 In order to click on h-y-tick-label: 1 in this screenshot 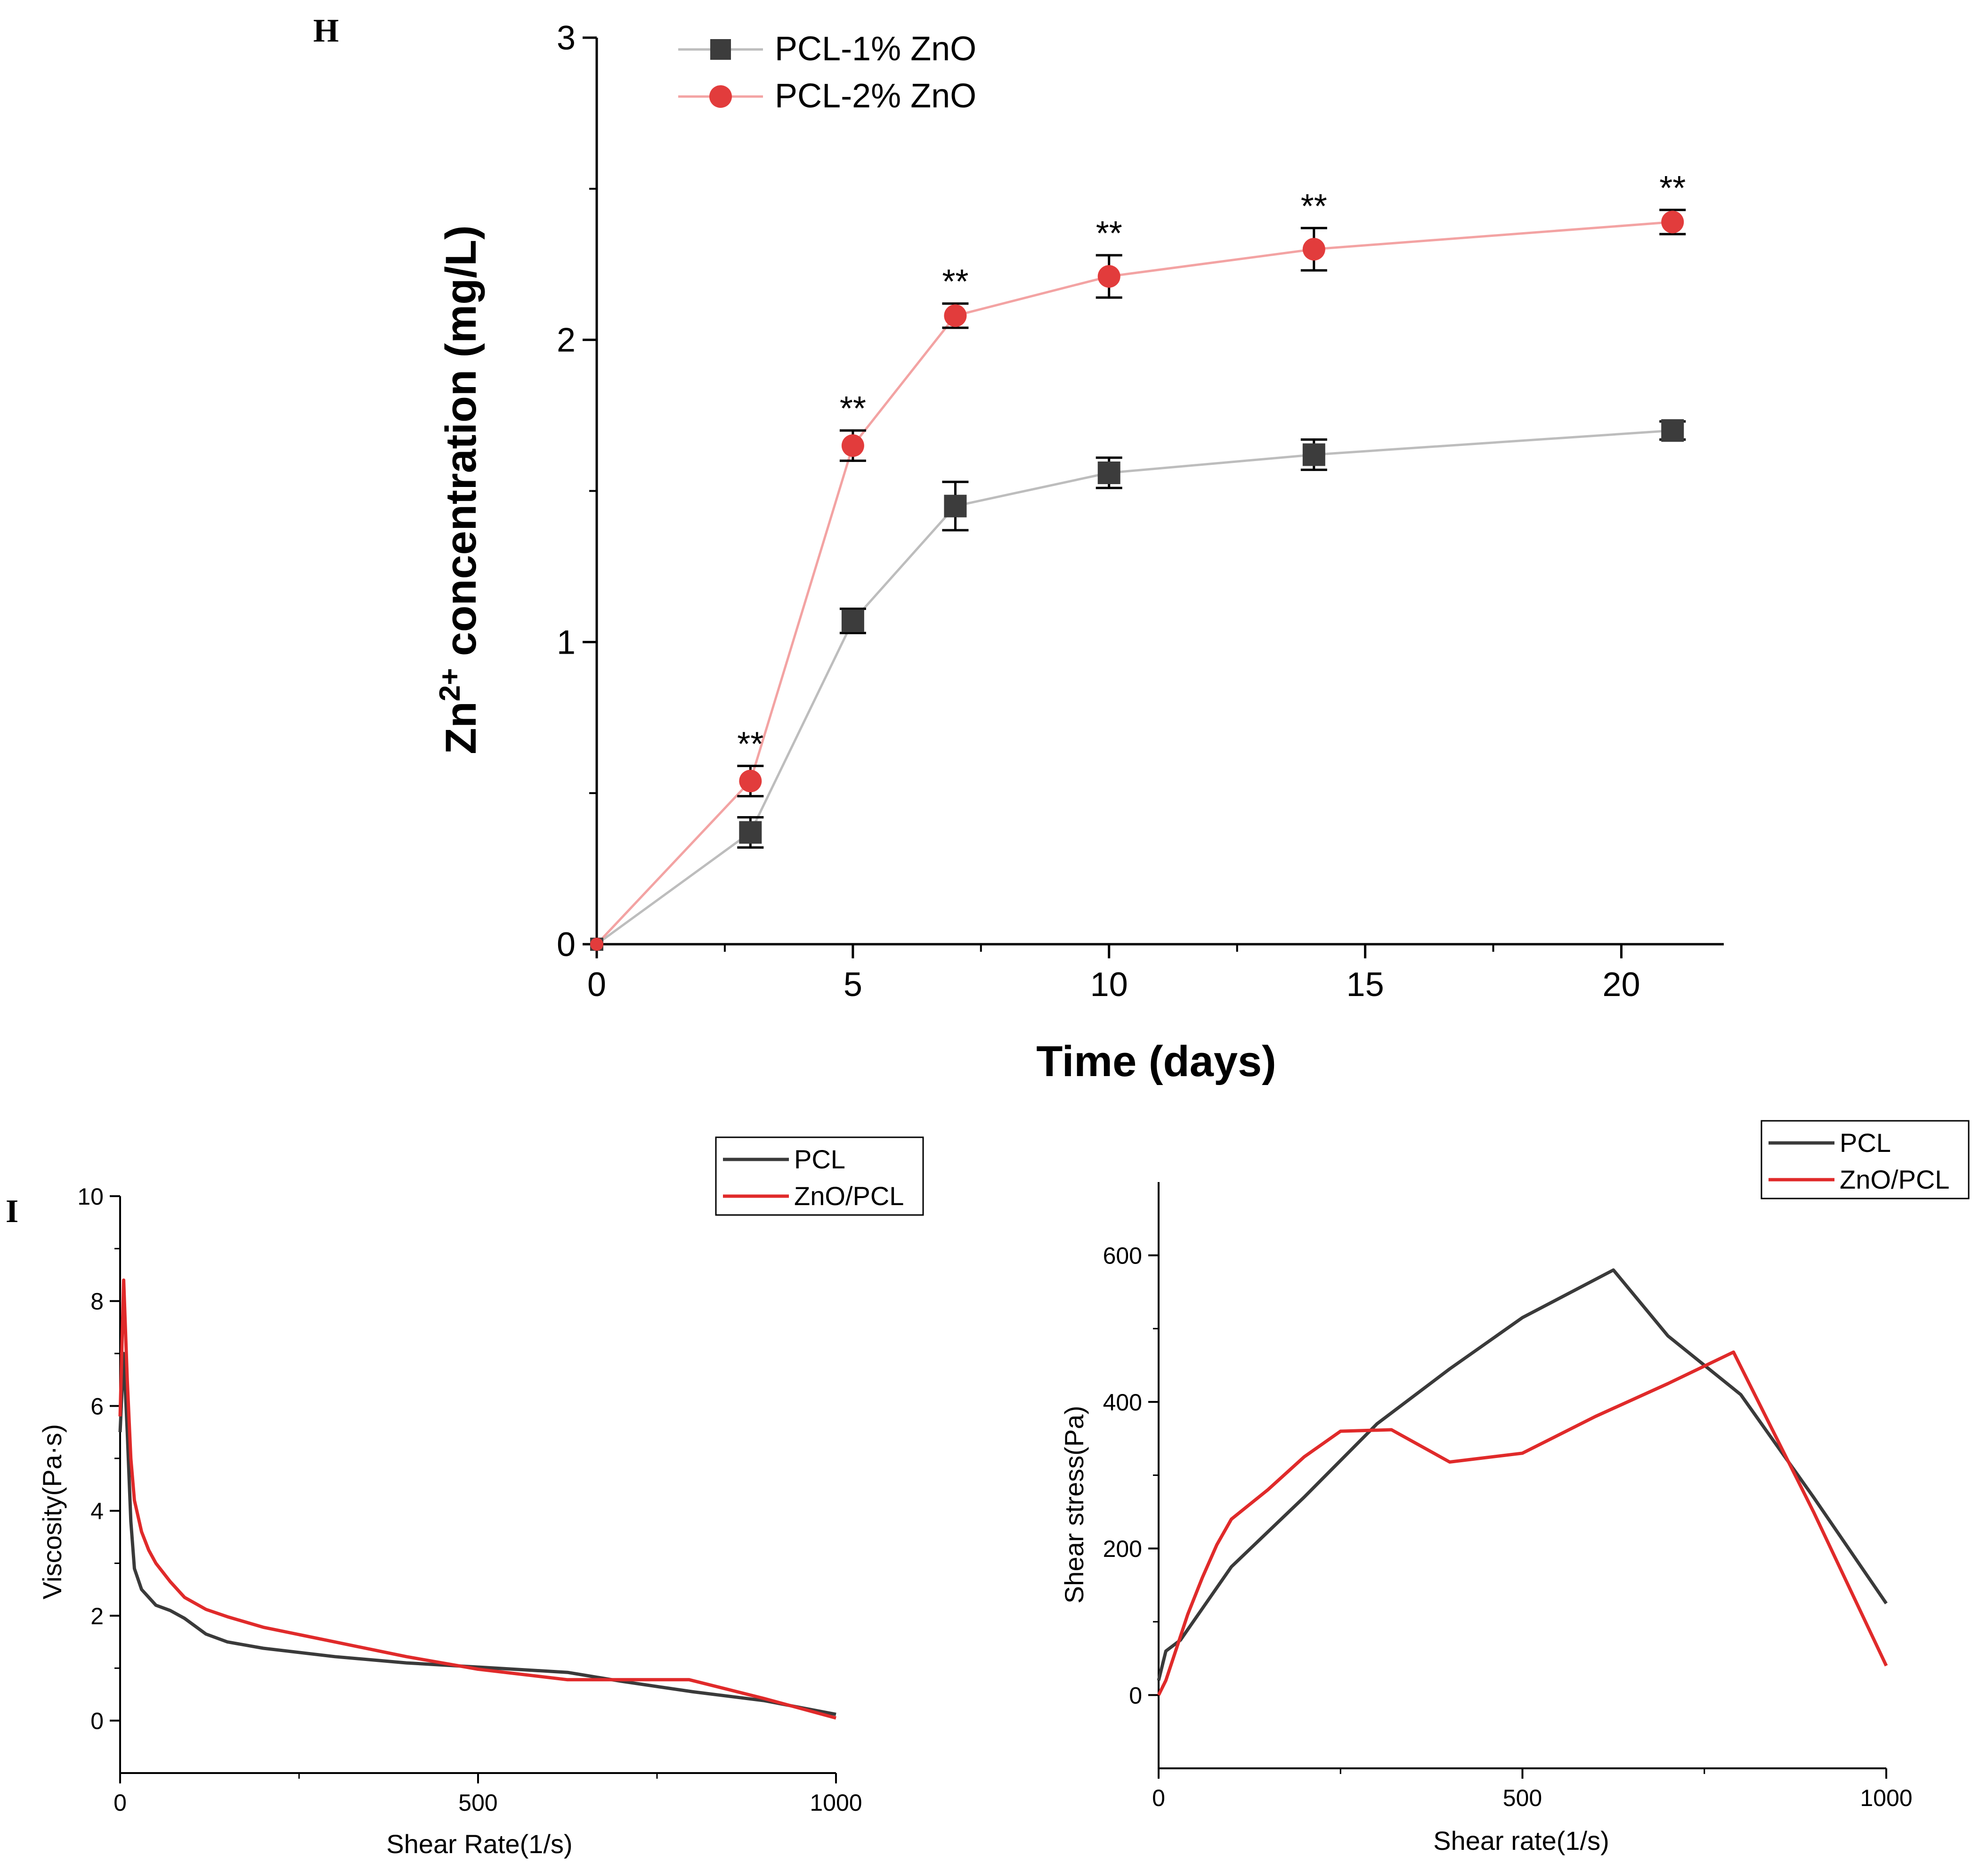, I will do `click(567, 642)`.